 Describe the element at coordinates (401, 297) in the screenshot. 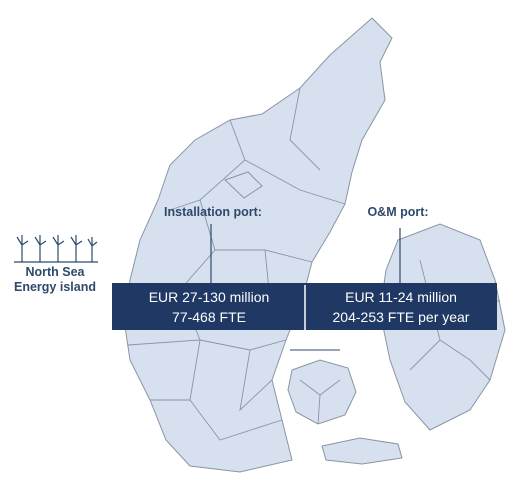

I see `box-text: EUR 11-24 million` at that location.